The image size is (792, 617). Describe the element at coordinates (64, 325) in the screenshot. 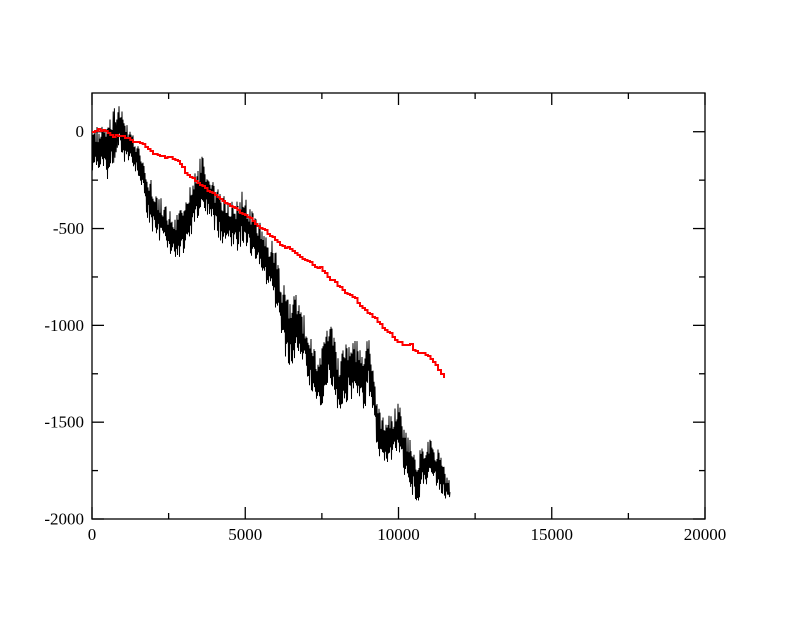

I see `y-axis-tick-label: -1000` at that location.